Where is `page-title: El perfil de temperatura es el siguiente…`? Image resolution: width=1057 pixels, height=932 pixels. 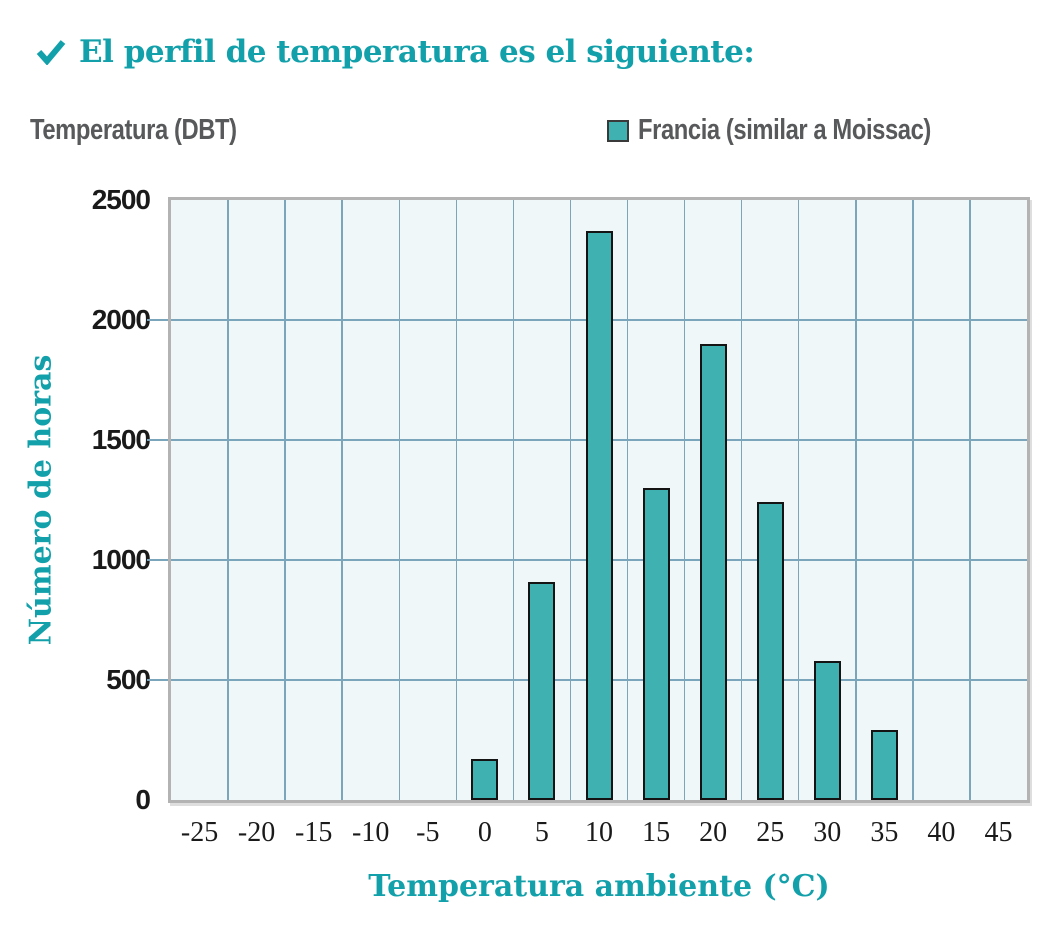 page-title: El perfil de temperatura es el siguiente… is located at coordinates (395, 52).